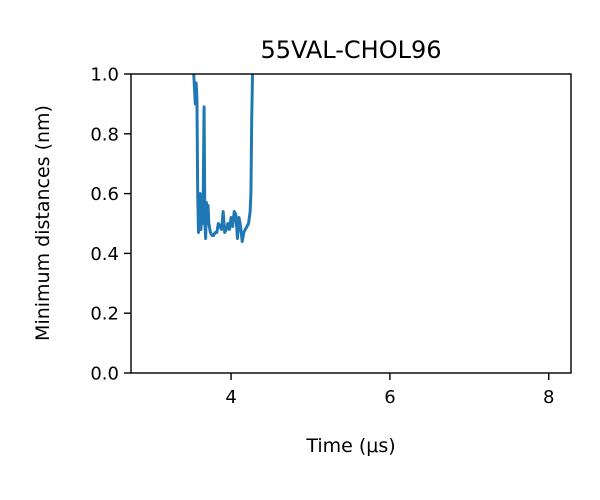 This screenshot has width=600, height=500. What do you see at coordinates (104, 134) in the screenshot?
I see `y-tick-label: 0.8` at bounding box center [104, 134].